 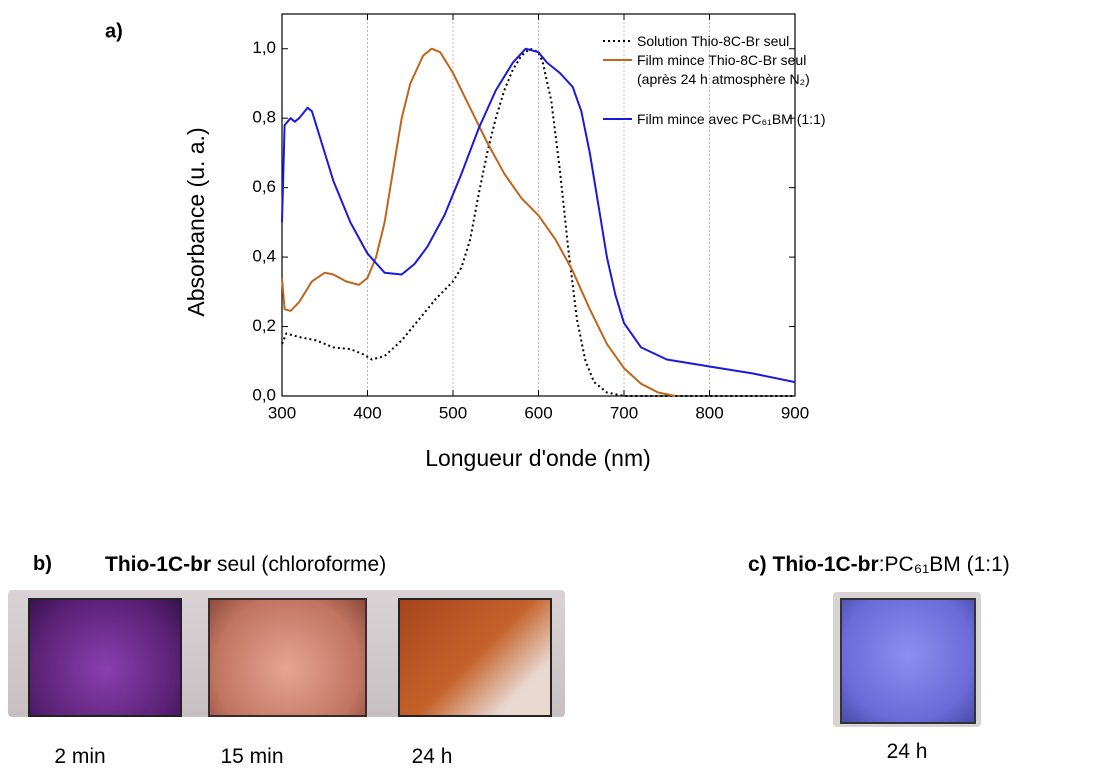 What do you see at coordinates (80, 756) in the screenshot?
I see `caption: 2 min` at bounding box center [80, 756].